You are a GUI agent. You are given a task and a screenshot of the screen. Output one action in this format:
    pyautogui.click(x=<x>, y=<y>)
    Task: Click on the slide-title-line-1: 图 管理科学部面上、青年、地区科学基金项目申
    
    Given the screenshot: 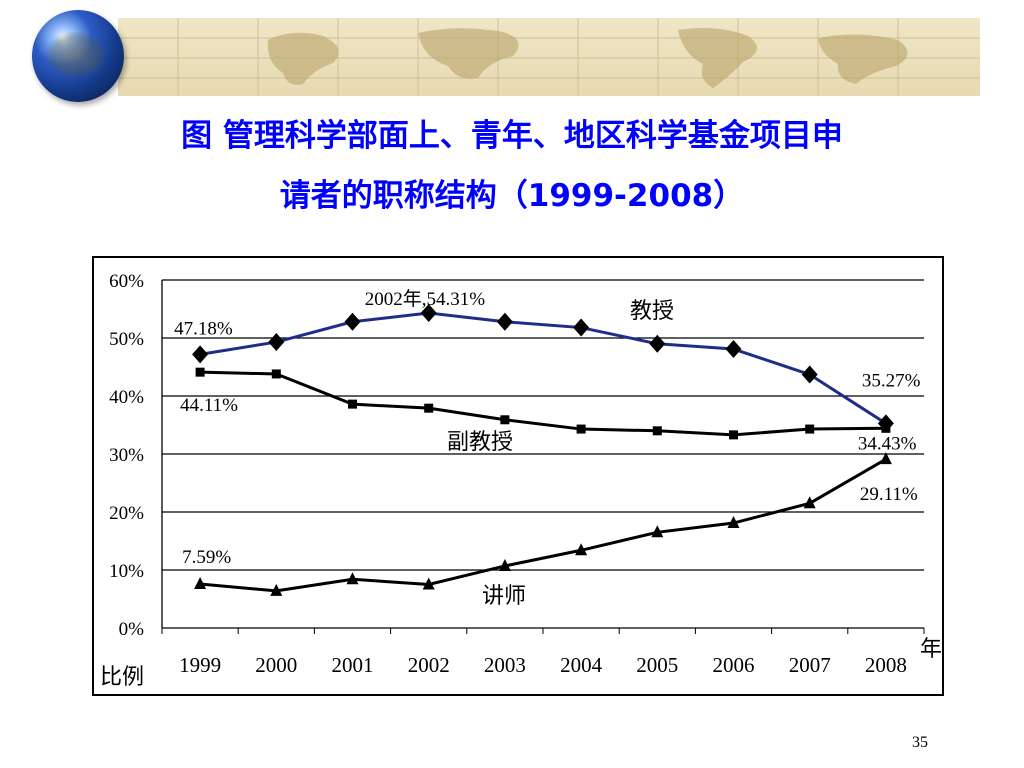 What is the action you would take?
    pyautogui.click(x=512, y=136)
    